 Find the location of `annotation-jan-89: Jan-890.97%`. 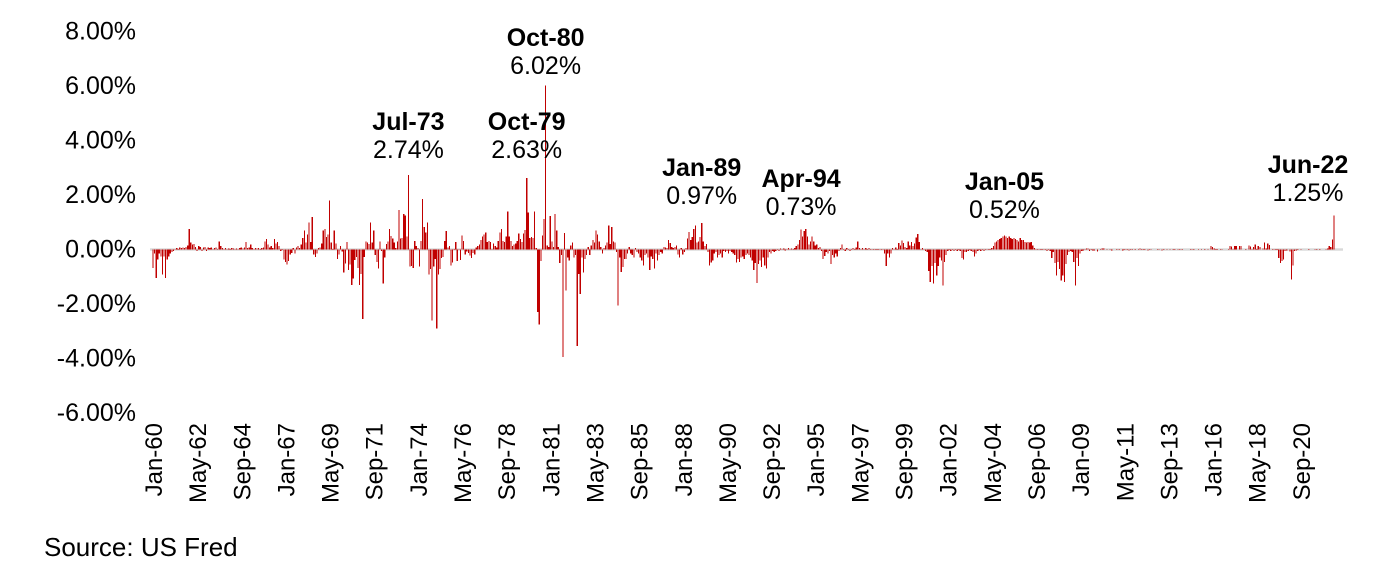

annotation-jan-89: Jan-890.97% is located at coordinates (701, 182).